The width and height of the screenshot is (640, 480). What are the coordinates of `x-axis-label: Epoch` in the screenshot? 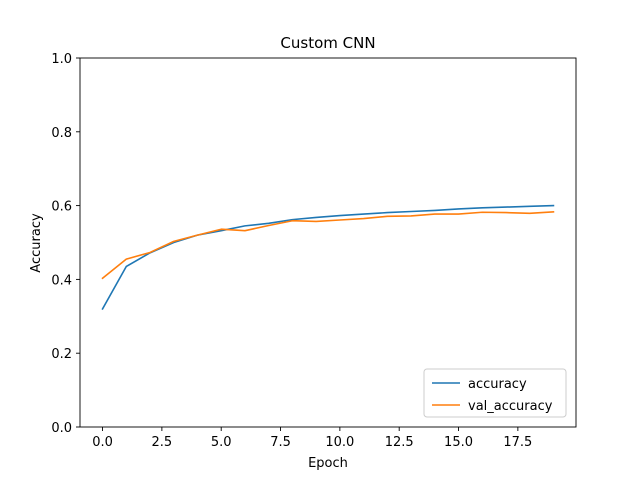 It's located at (328, 463).